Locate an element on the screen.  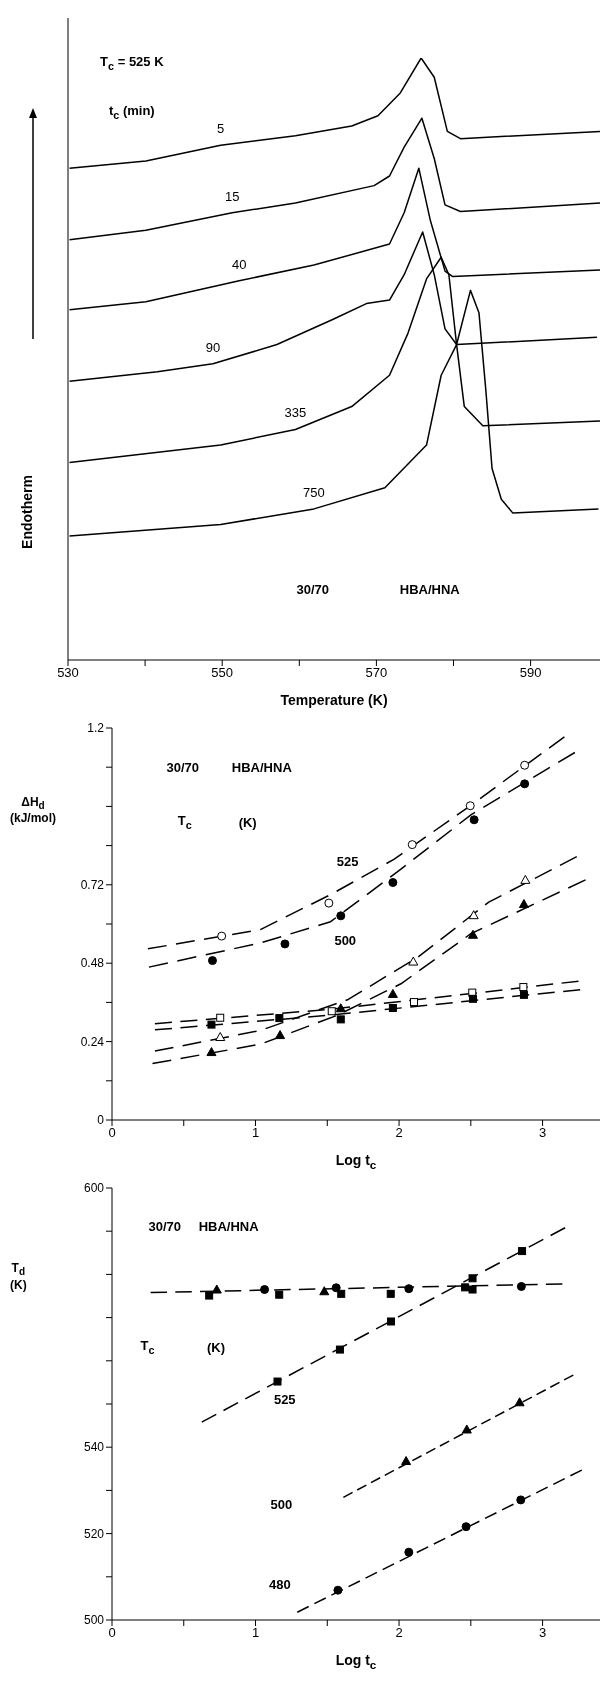
y-tick-label: 0.24 is located at coordinates (92, 1041).